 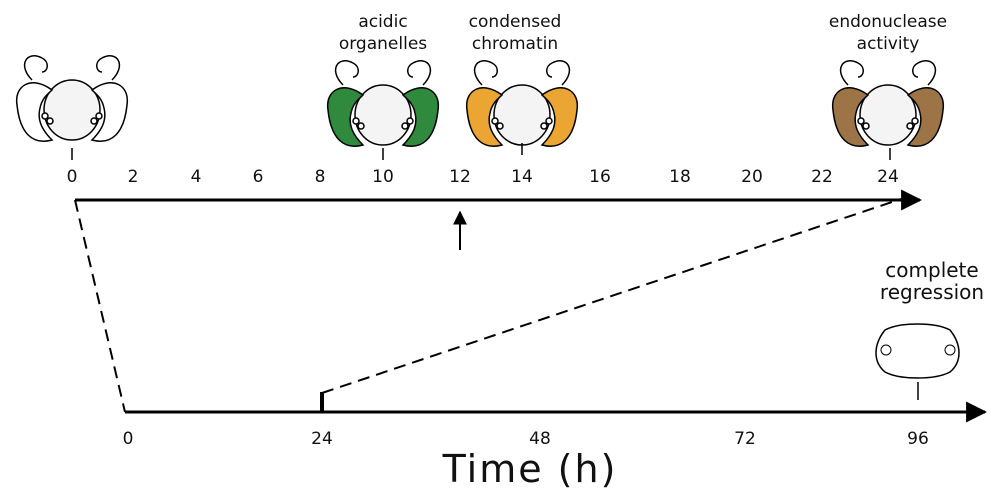 I want to click on x-label: Time (h), so click(x=530, y=469).